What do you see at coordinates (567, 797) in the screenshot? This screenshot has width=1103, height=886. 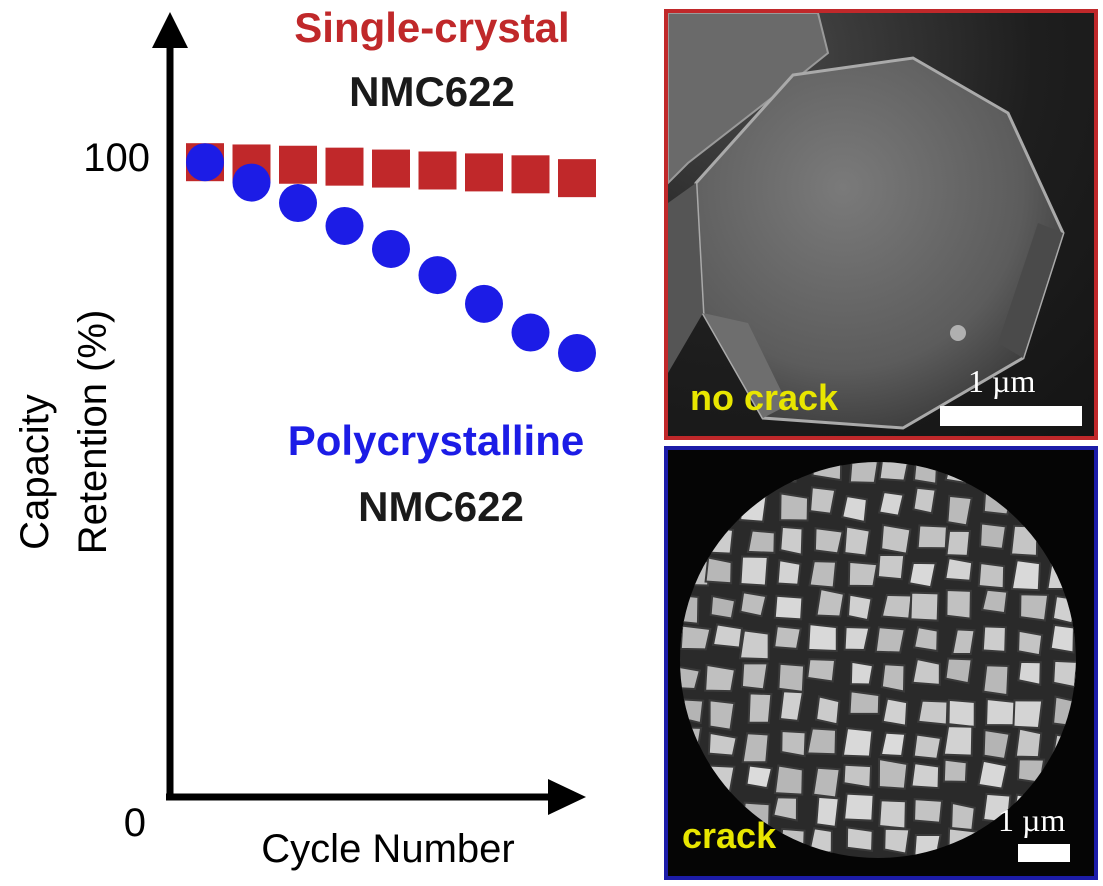 I see `x-axis-arrowhead` at bounding box center [567, 797].